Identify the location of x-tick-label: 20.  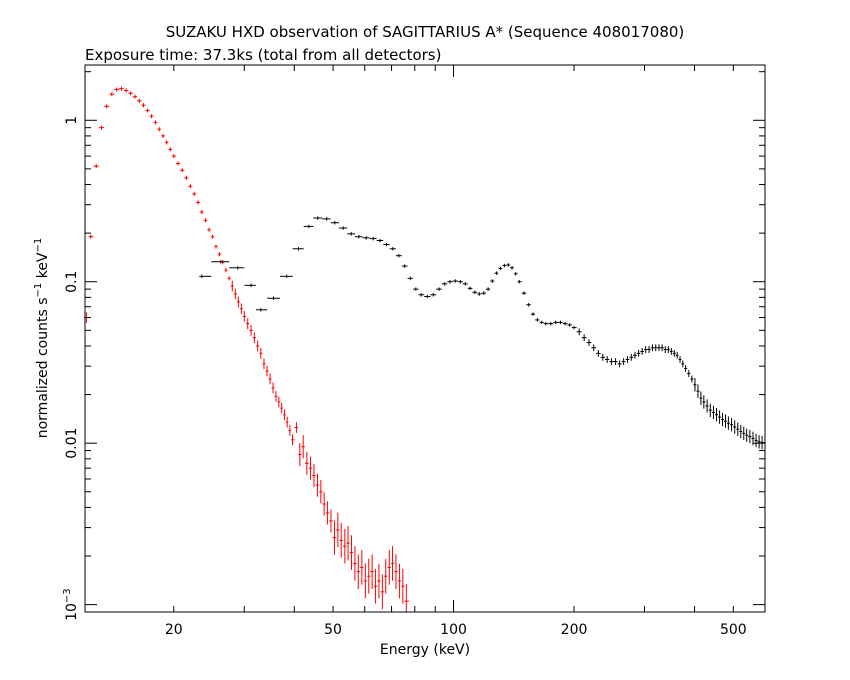
(174, 630).